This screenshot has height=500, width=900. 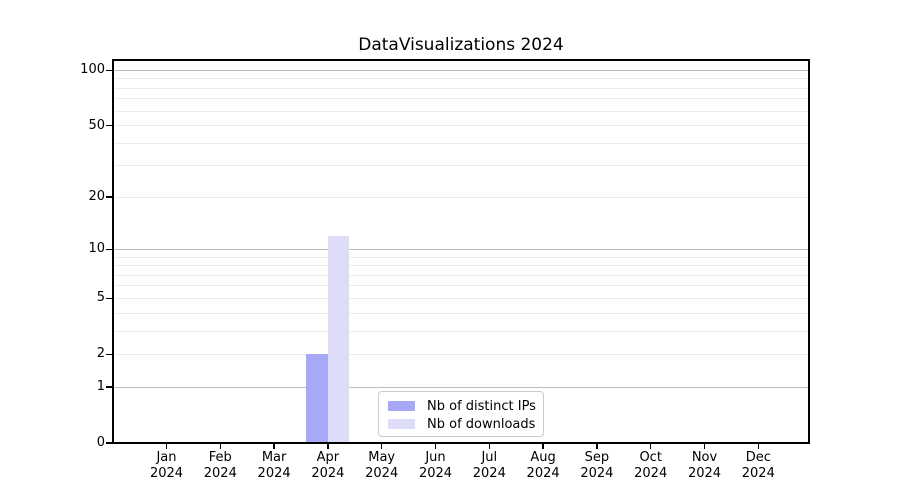 I want to click on x-tick-label-may: May 2024, so click(x=382, y=466).